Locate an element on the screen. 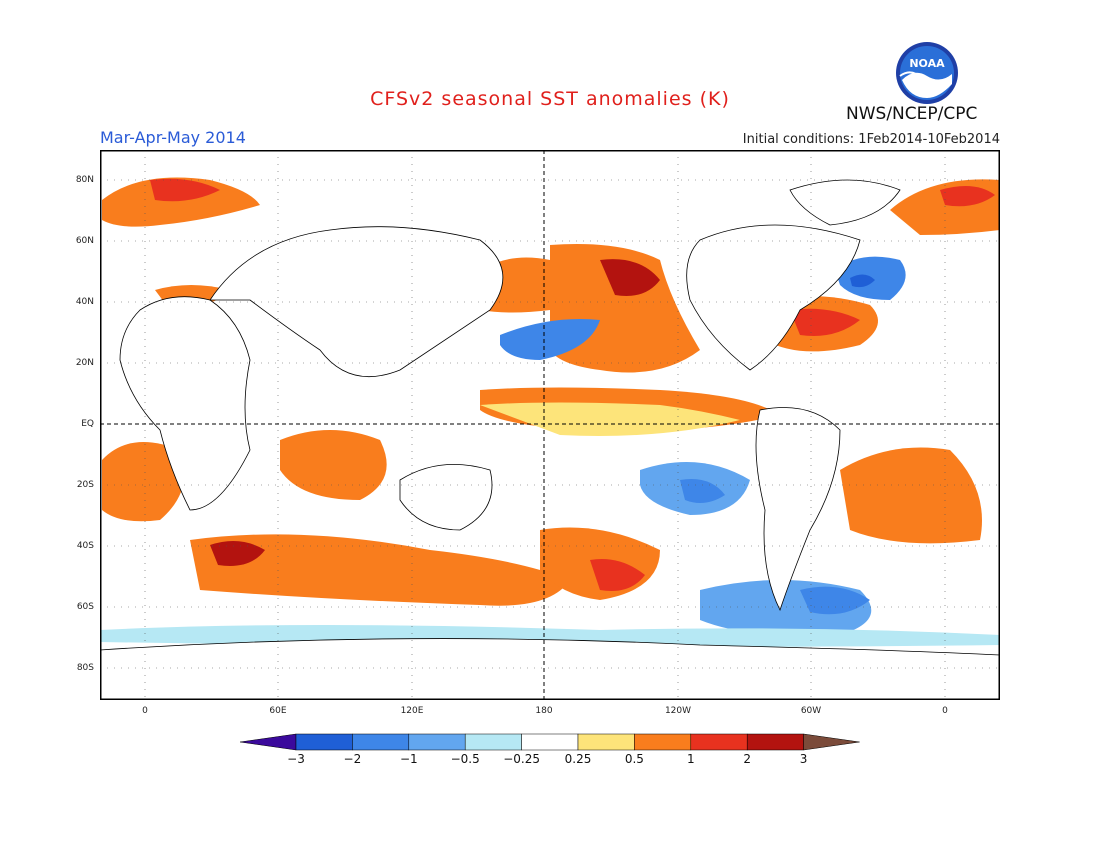 The image size is (1100, 850). color-scale-label: −3 is located at coordinates (296, 759).